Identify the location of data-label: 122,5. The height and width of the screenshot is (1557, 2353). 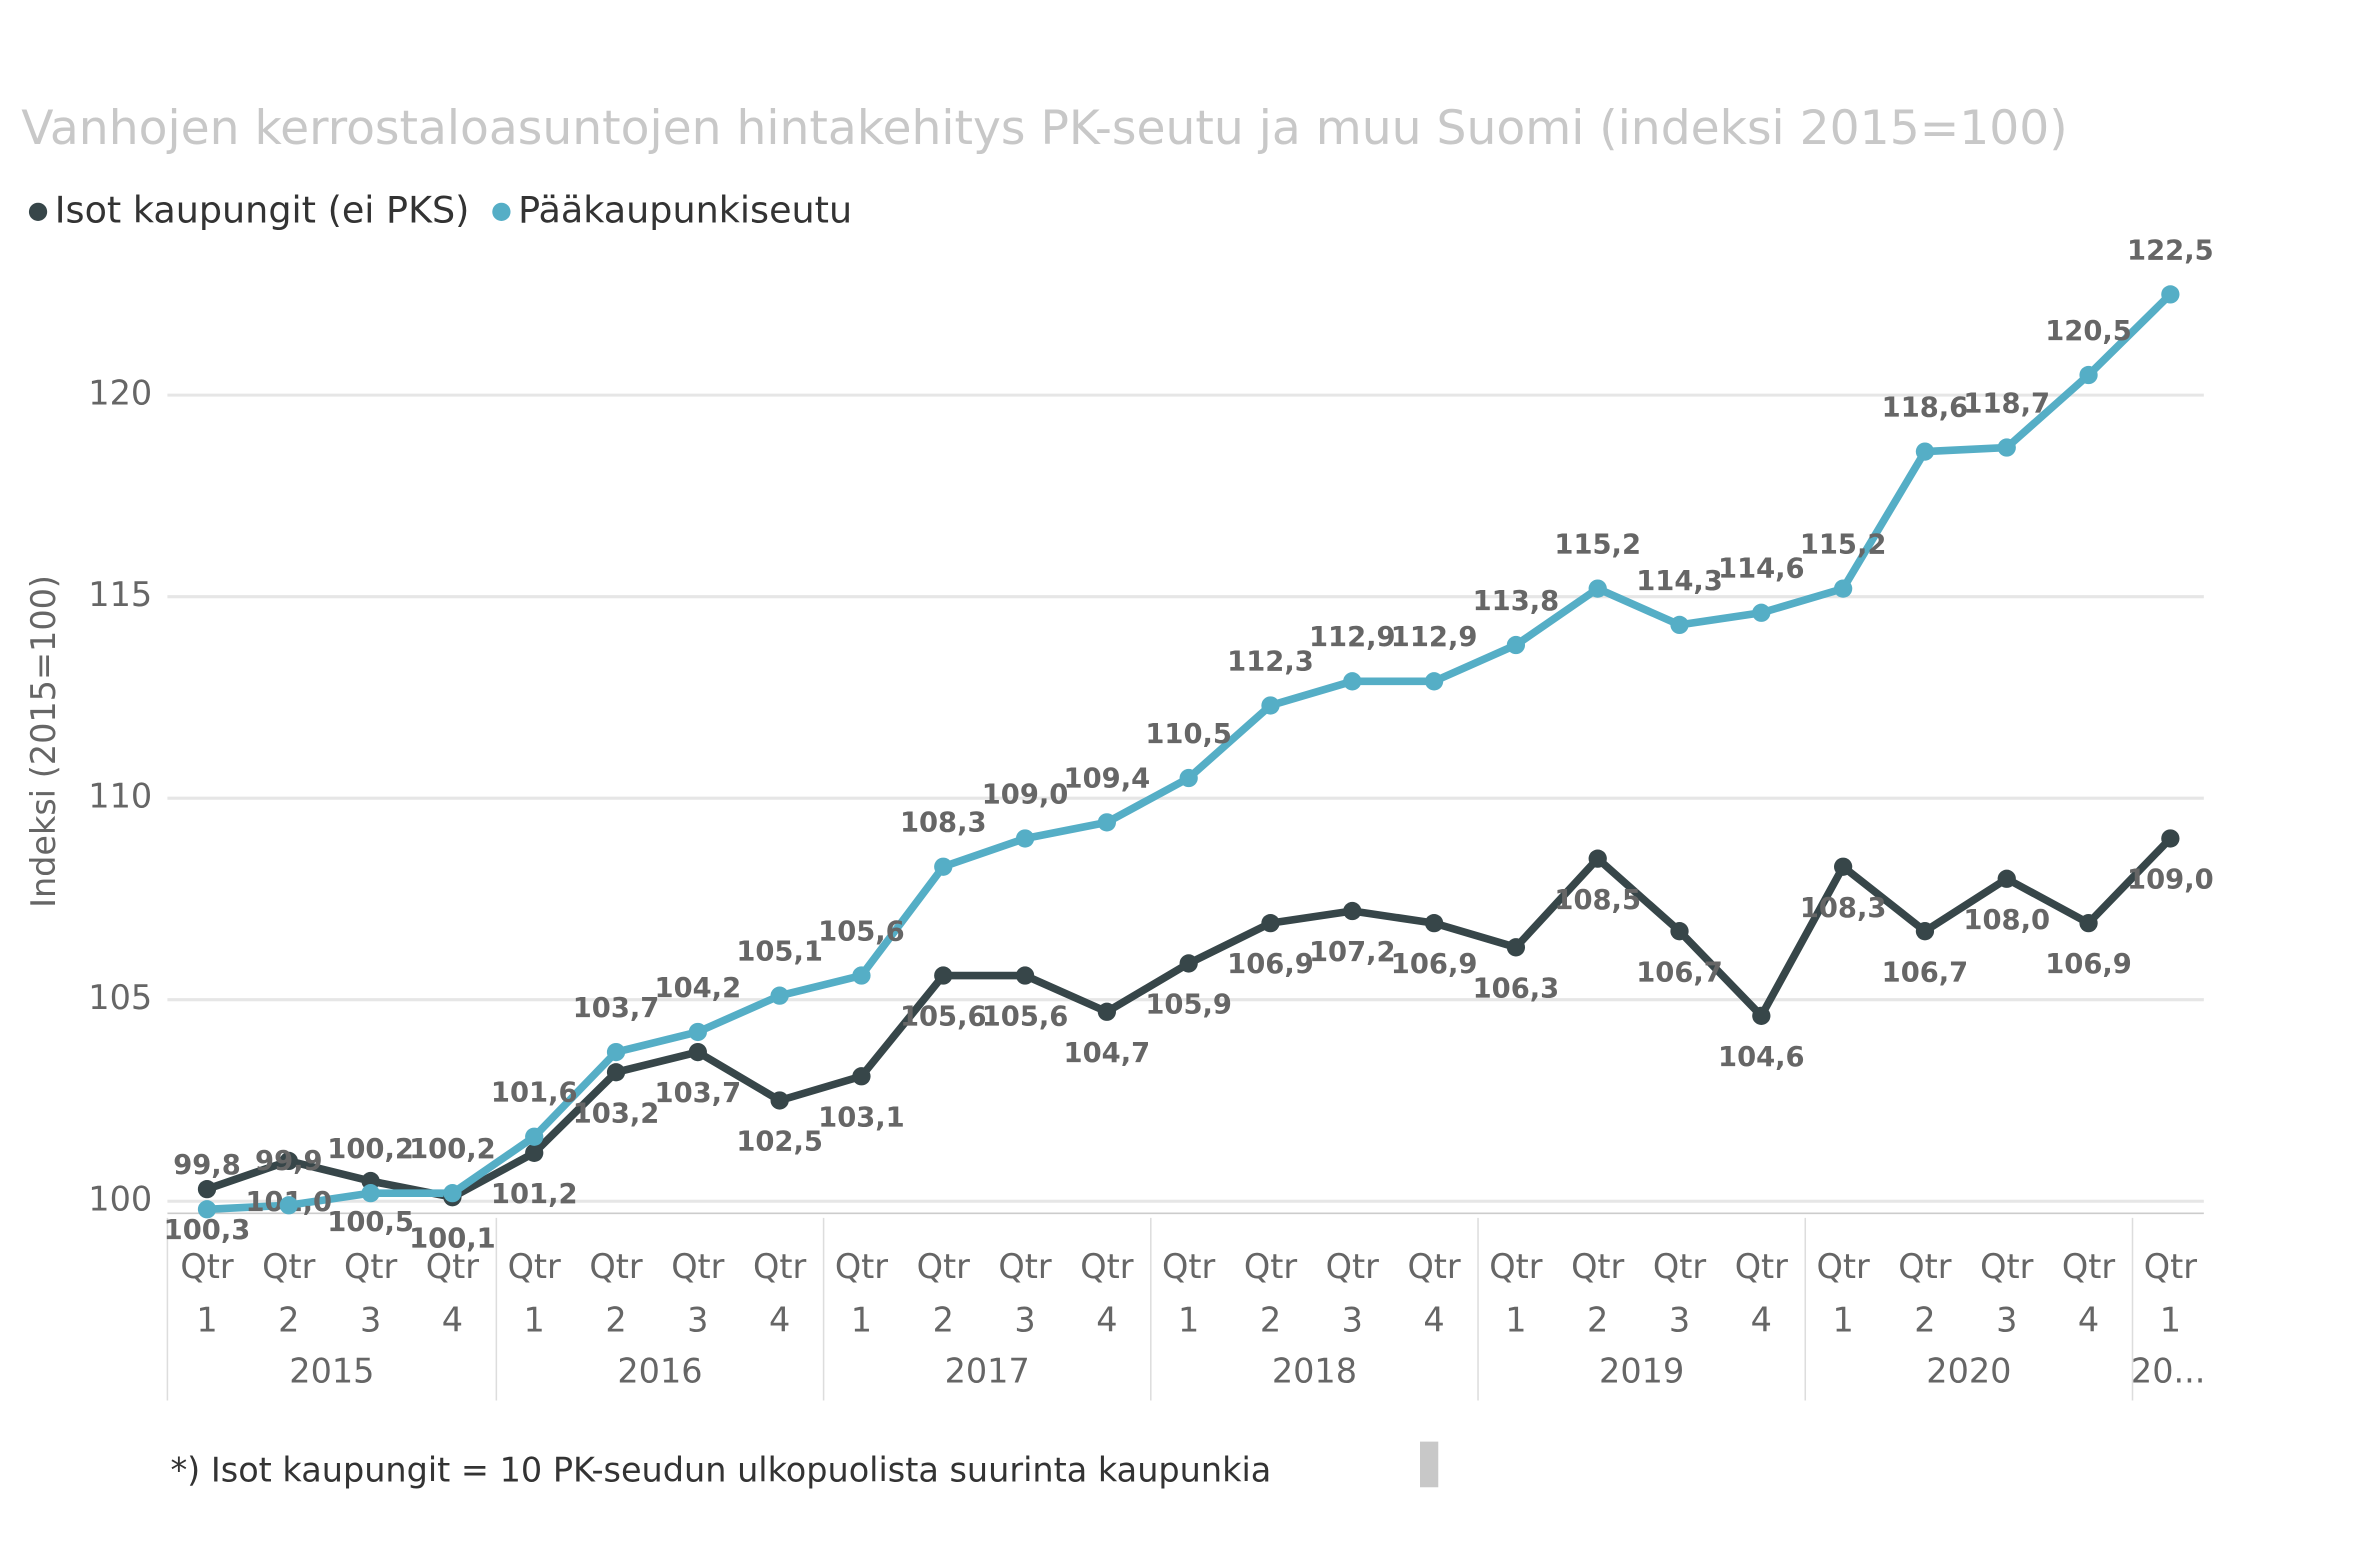
(2170, 250).